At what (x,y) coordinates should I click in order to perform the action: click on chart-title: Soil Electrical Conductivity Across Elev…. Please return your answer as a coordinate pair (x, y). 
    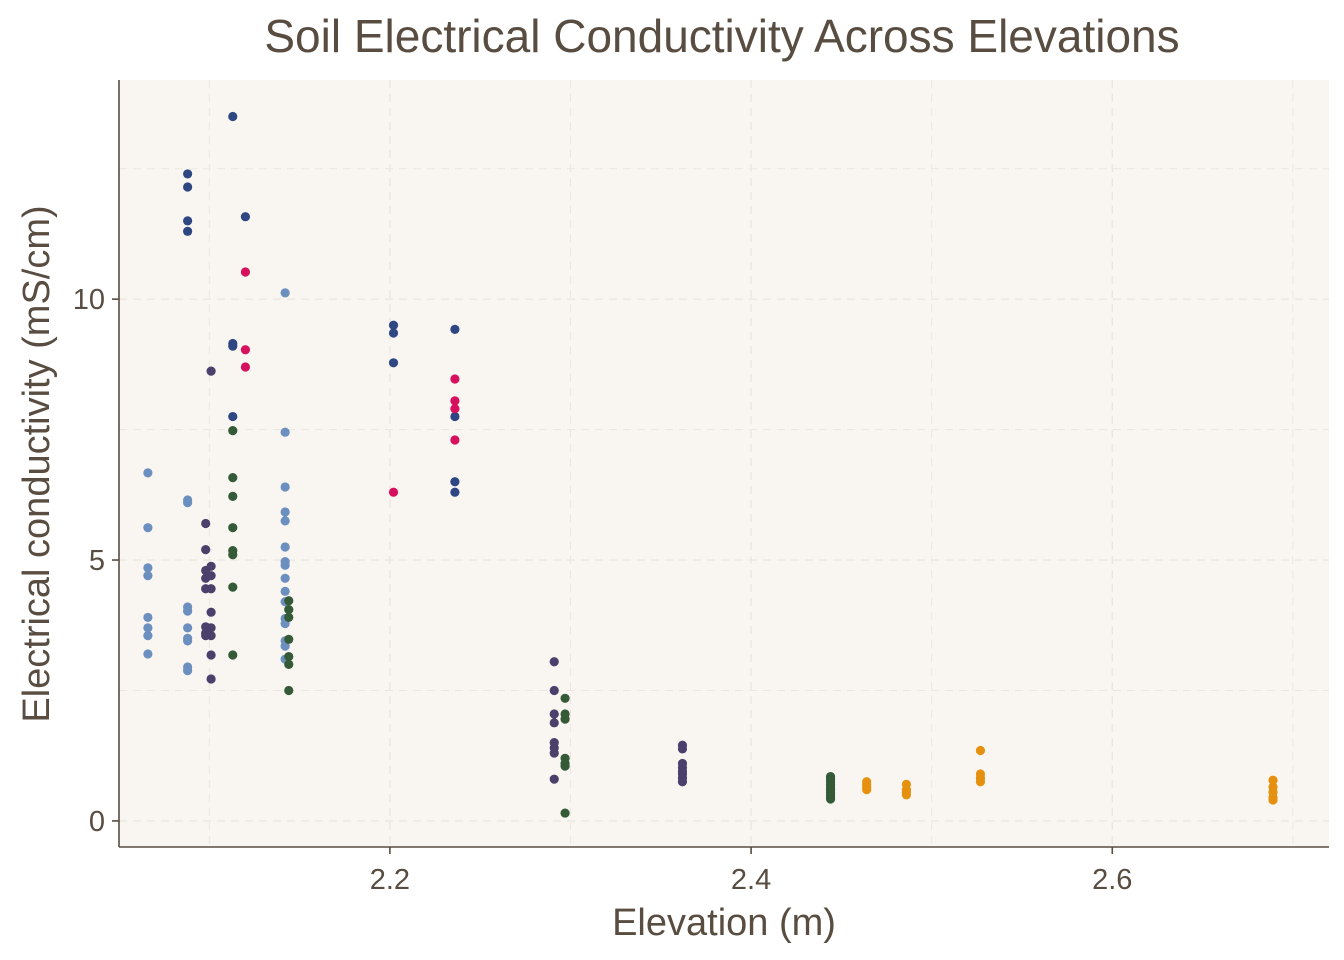
    Looking at the image, I should click on (721, 36).